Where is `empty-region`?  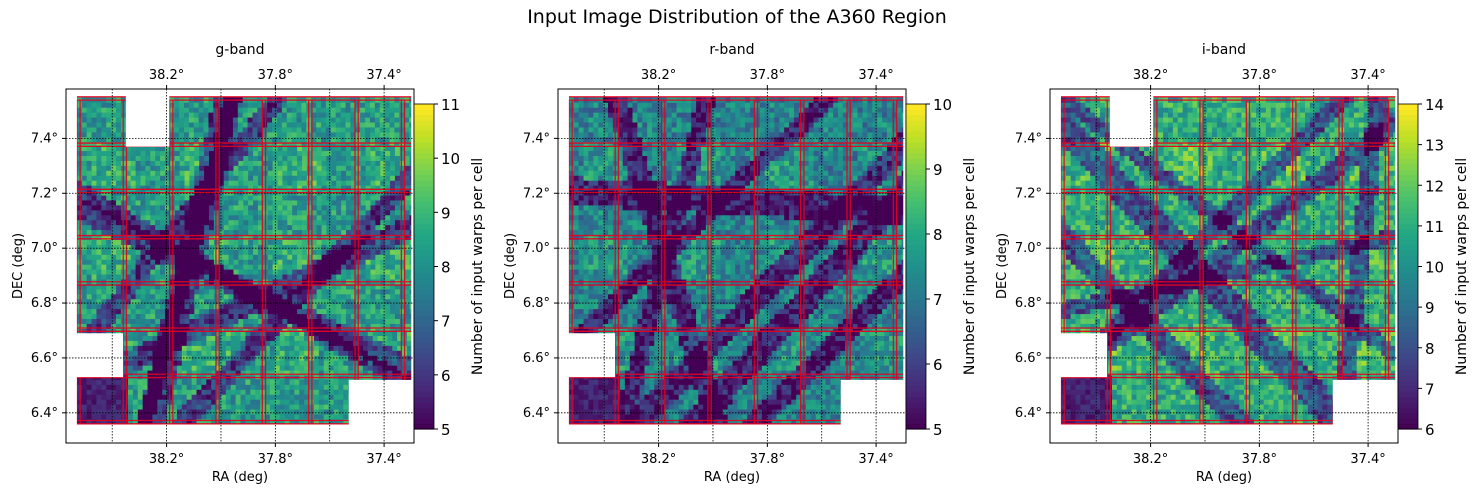 empty-region is located at coordinates (148, 118).